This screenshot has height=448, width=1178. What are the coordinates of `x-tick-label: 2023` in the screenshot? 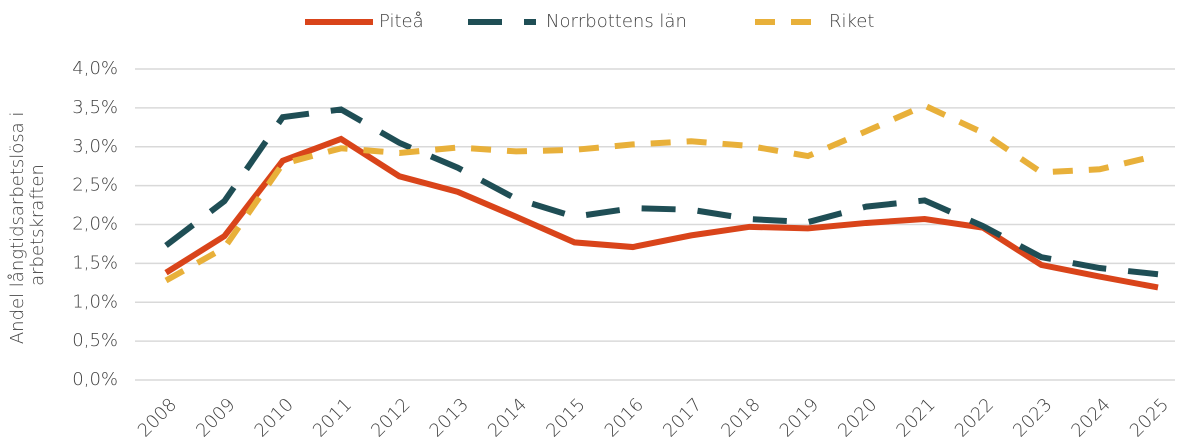 It's located at (1032, 417).